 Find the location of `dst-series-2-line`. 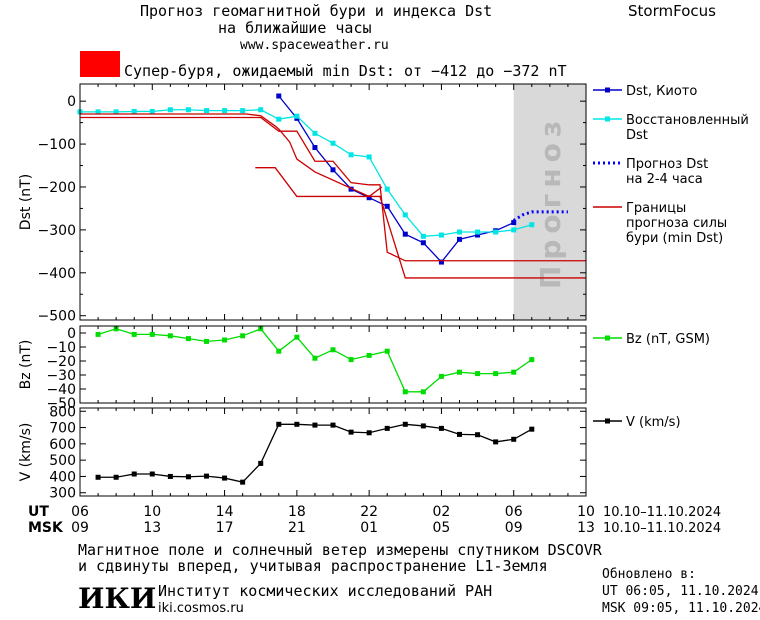

dst-series-2-line is located at coordinates (540, 216).